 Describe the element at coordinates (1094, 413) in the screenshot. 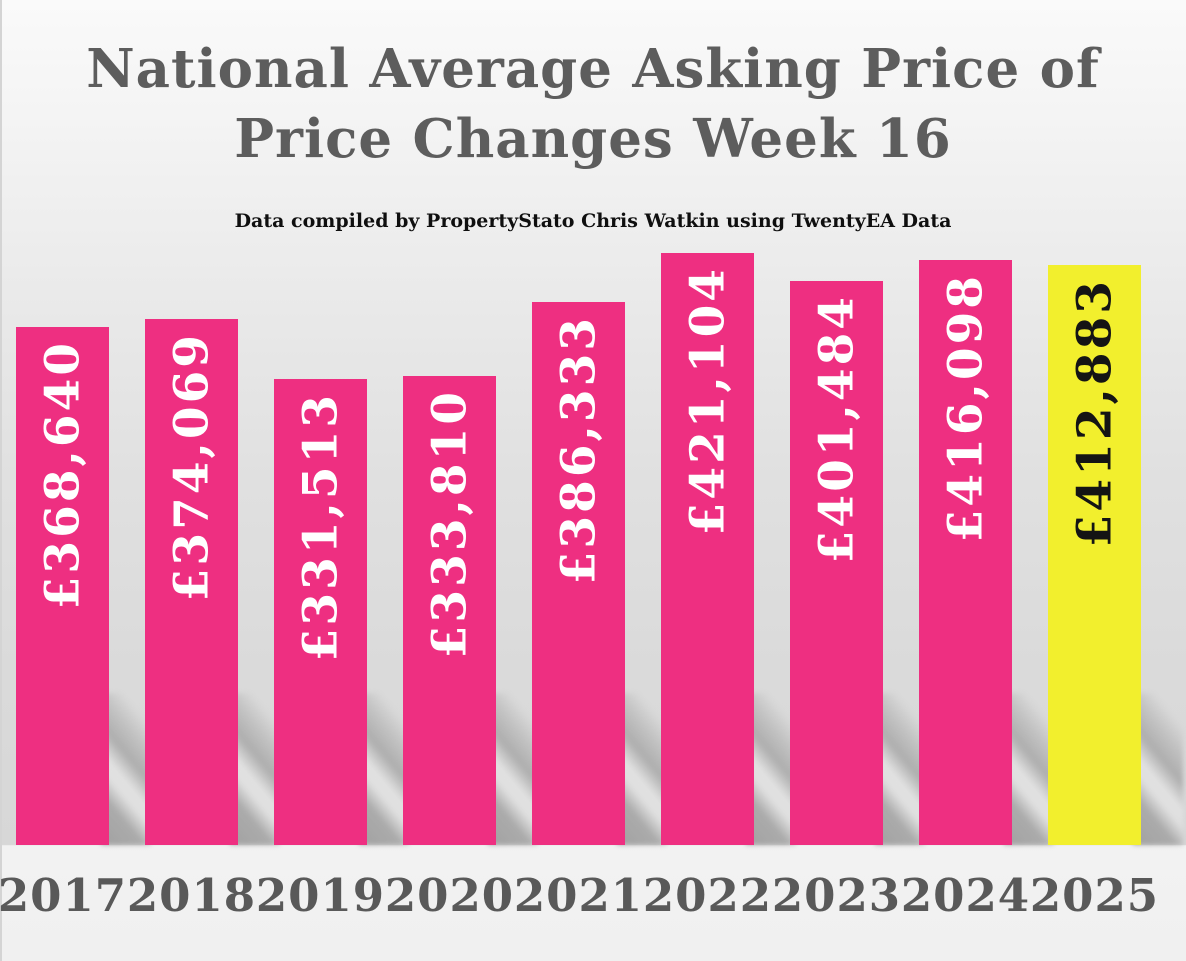

I see `bar-value-label: £412,883` at that location.